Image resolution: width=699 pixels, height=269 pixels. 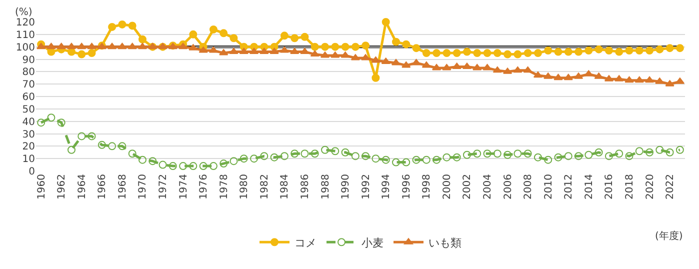 I want to click on y-tick-label: 60, so click(x=28, y=97).